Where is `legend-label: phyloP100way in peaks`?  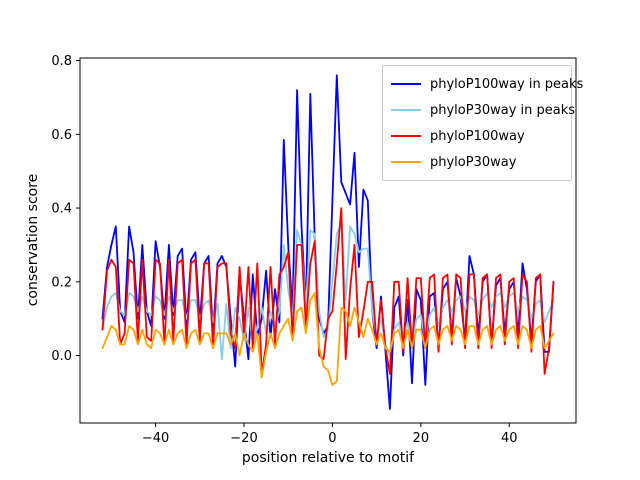
legend-label: phyloP100way in peaks is located at coordinates (507, 84).